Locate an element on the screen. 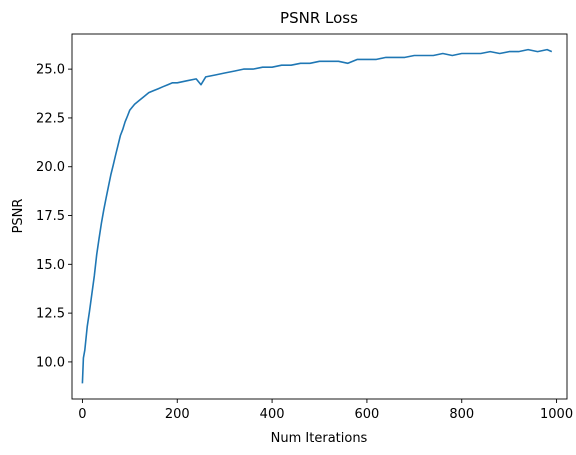 The height and width of the screenshot is (455, 576). x-tick-label: 200 is located at coordinates (177, 414).